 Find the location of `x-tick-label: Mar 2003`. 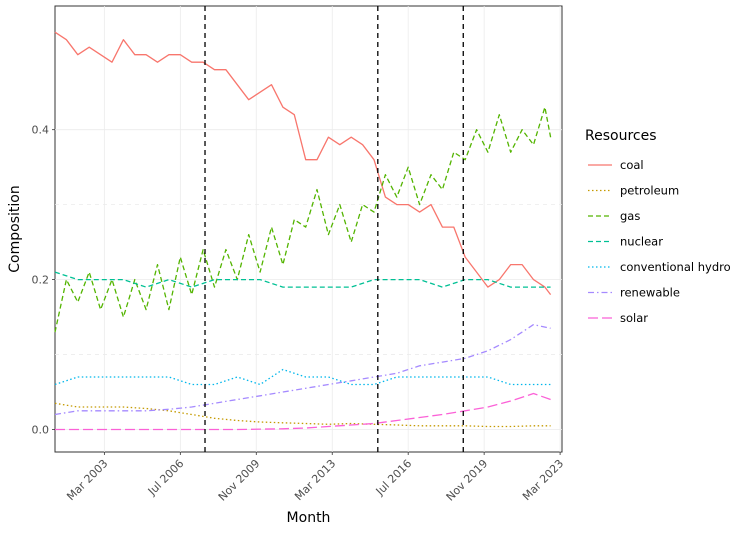

x-tick-label: Mar 2003 is located at coordinates (87, 480).